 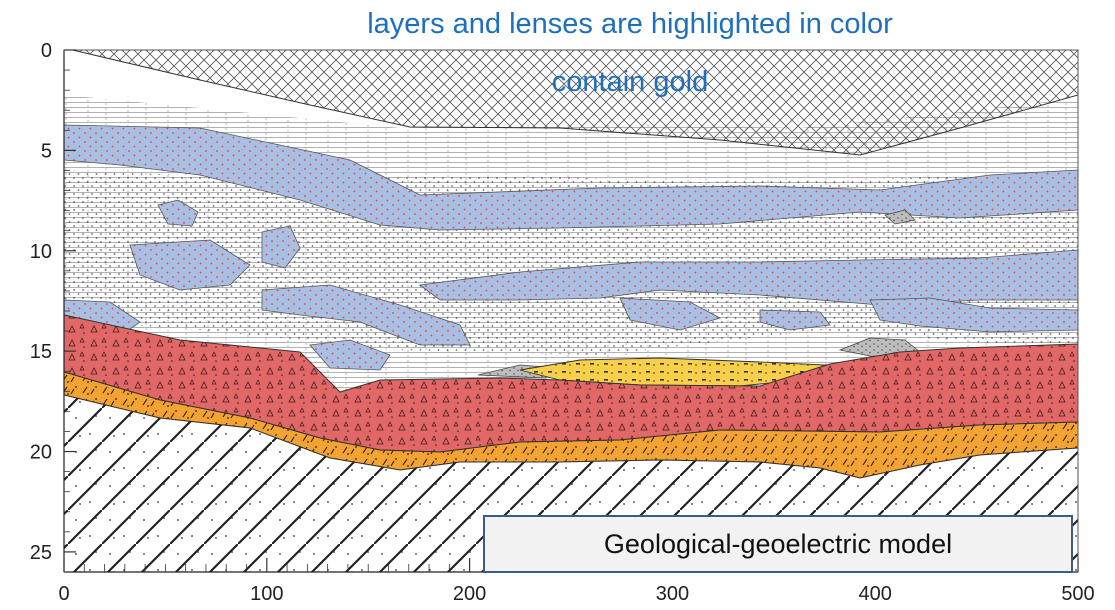 I want to click on gold-lens-left-small, so click(x=178, y=213).